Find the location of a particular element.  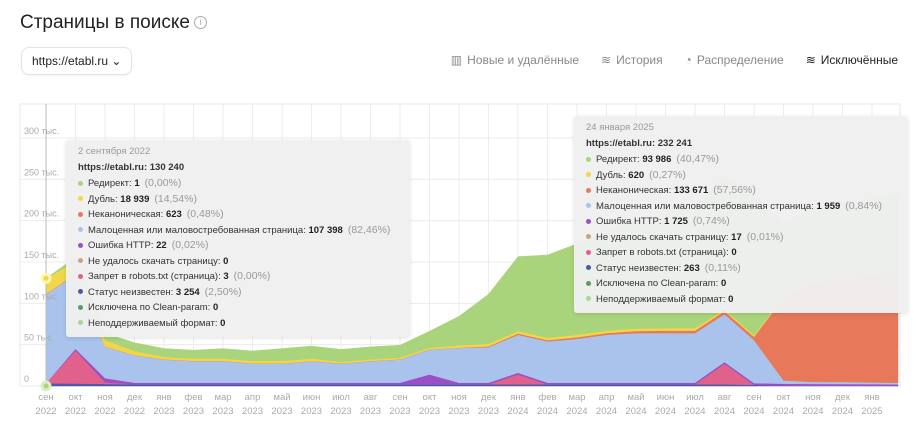

tooltip-row-value: 93 986 is located at coordinates (657, 159).